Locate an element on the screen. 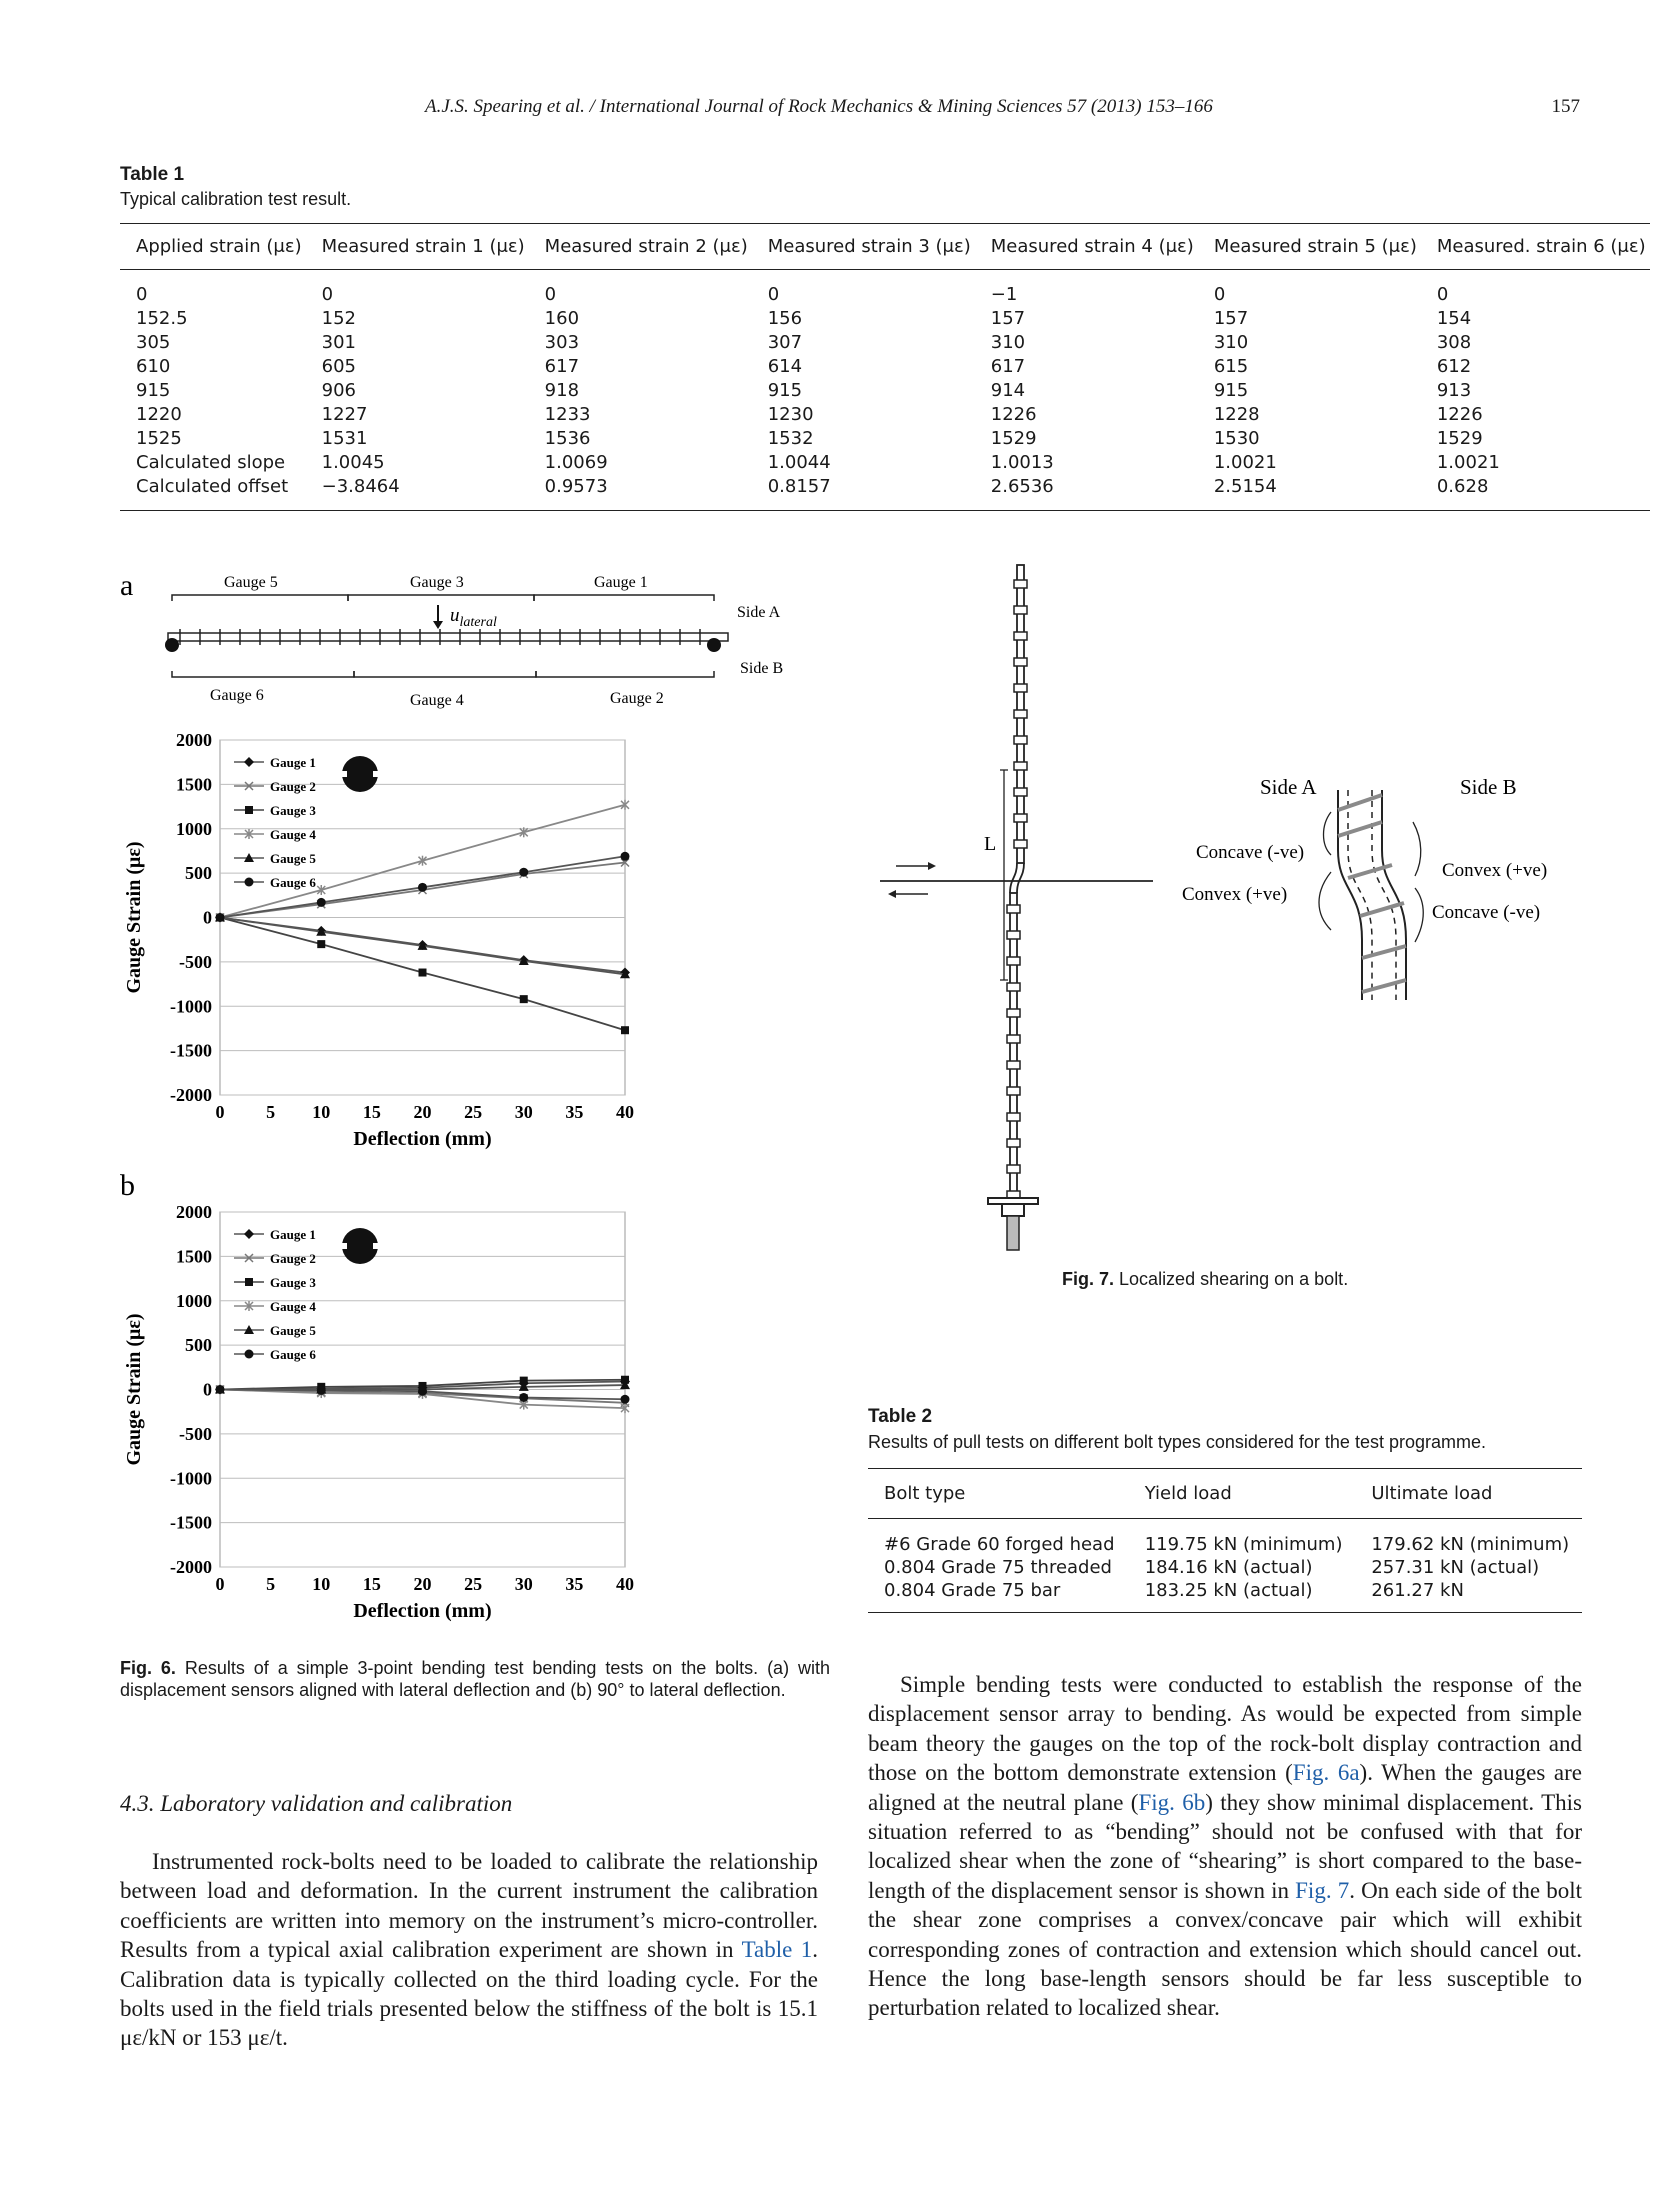 The image size is (1654, 2205). table-cell: 605 is located at coordinates (338, 366).